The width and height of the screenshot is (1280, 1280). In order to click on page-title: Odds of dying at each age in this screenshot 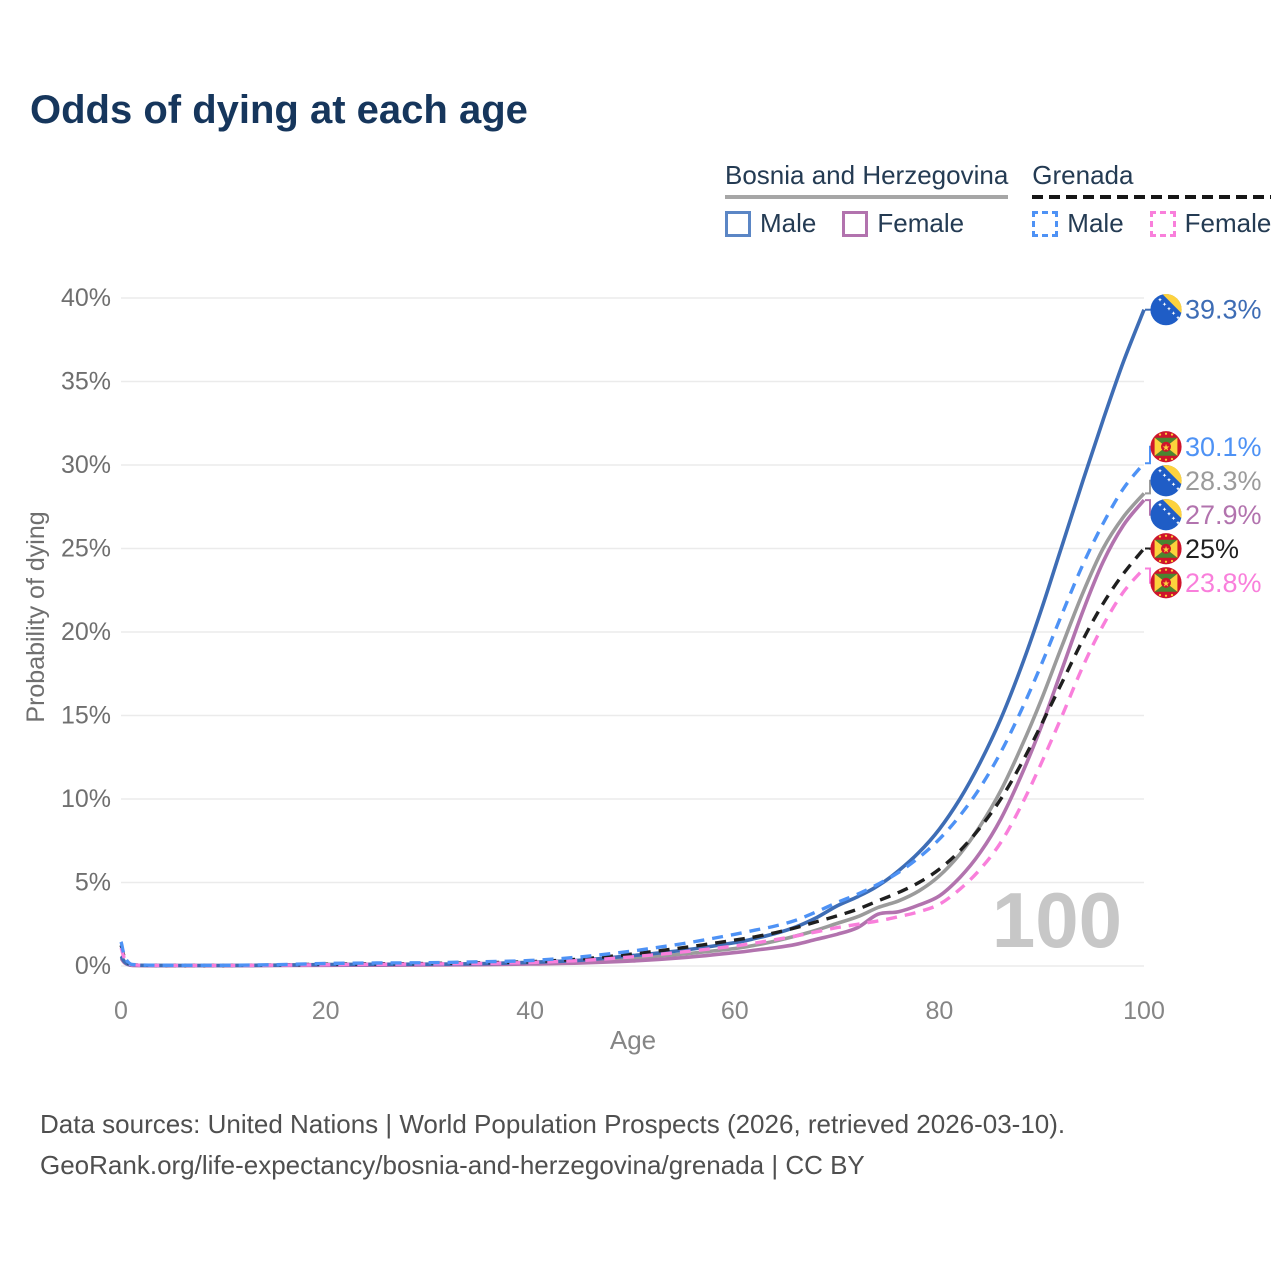, I will do `click(279, 110)`.